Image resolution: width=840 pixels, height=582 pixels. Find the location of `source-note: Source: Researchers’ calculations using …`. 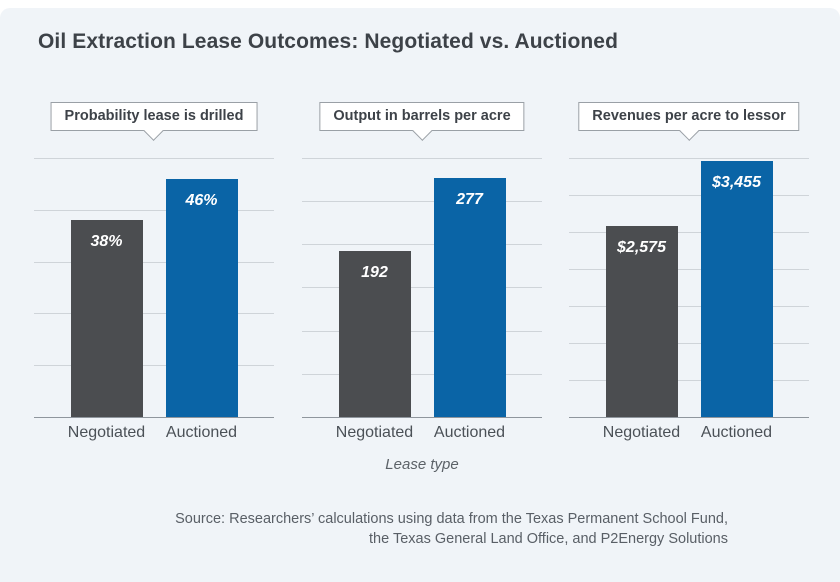

source-note: Source: Researchers’ calculations using … is located at coordinates (451, 529).